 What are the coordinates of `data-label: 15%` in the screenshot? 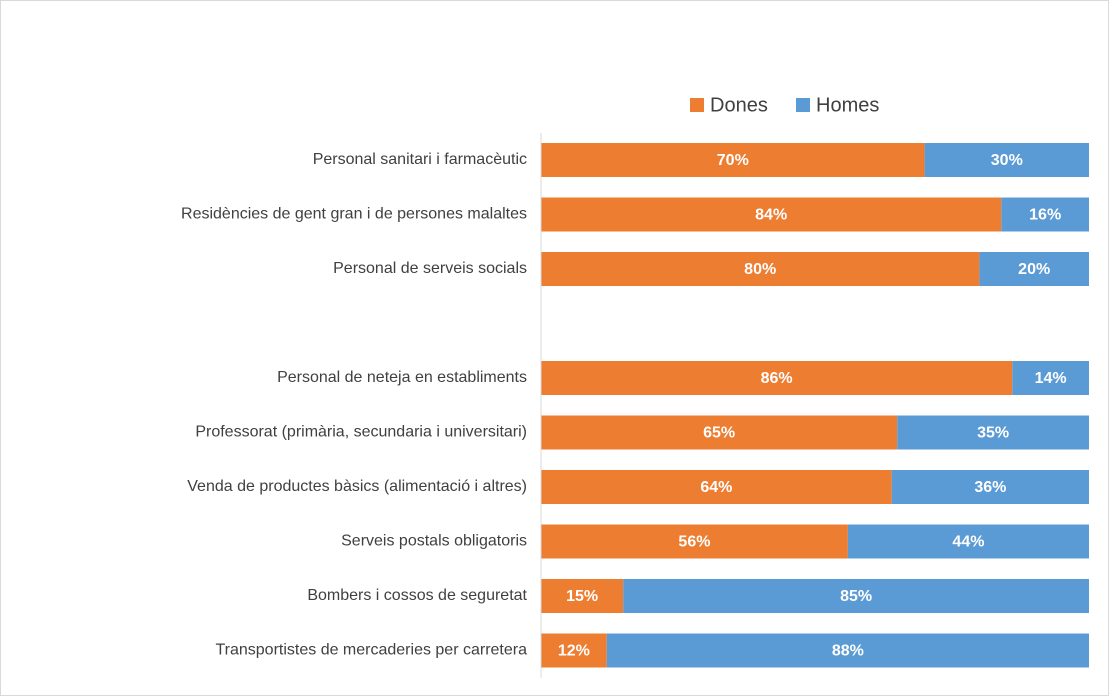 It's located at (582, 596).